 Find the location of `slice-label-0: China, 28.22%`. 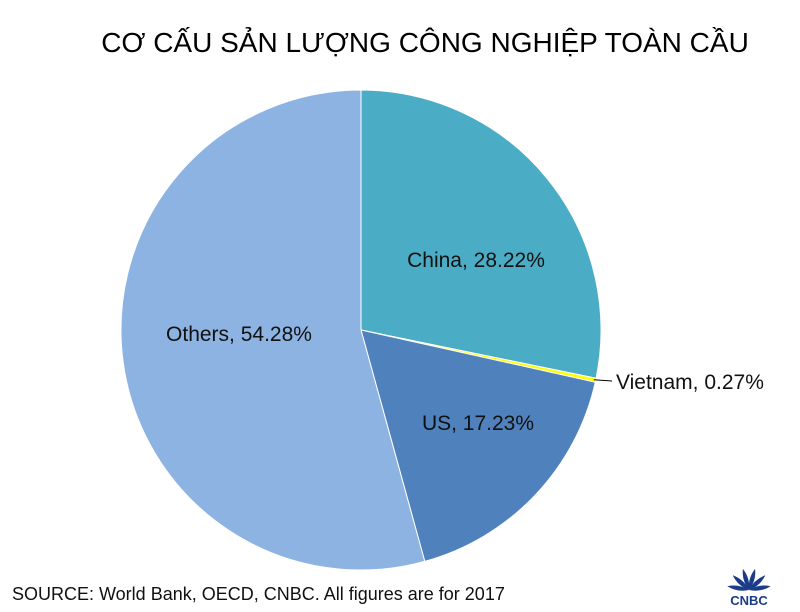

slice-label-0: China, 28.22% is located at coordinates (476, 260).